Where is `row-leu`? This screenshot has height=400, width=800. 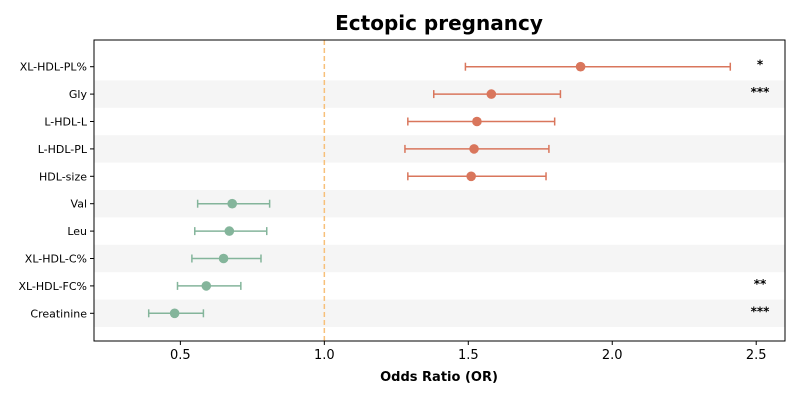 row-leu is located at coordinates (231, 231).